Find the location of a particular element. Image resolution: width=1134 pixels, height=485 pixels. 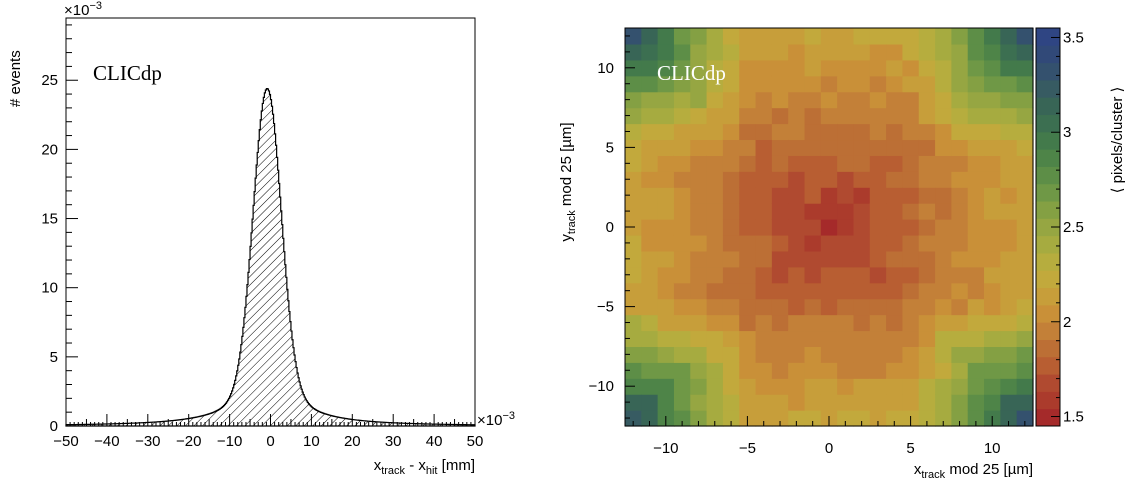

histogram-y-multiplier-base: ×10 is located at coordinates (76, 10).